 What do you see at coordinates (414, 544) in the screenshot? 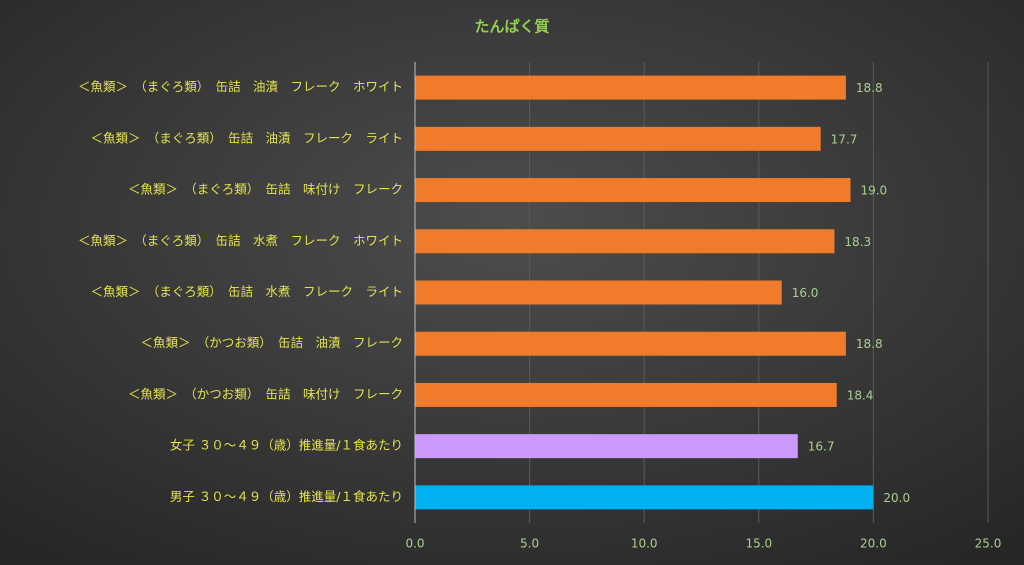
I see `x-tick-label: 0.0` at bounding box center [414, 544].